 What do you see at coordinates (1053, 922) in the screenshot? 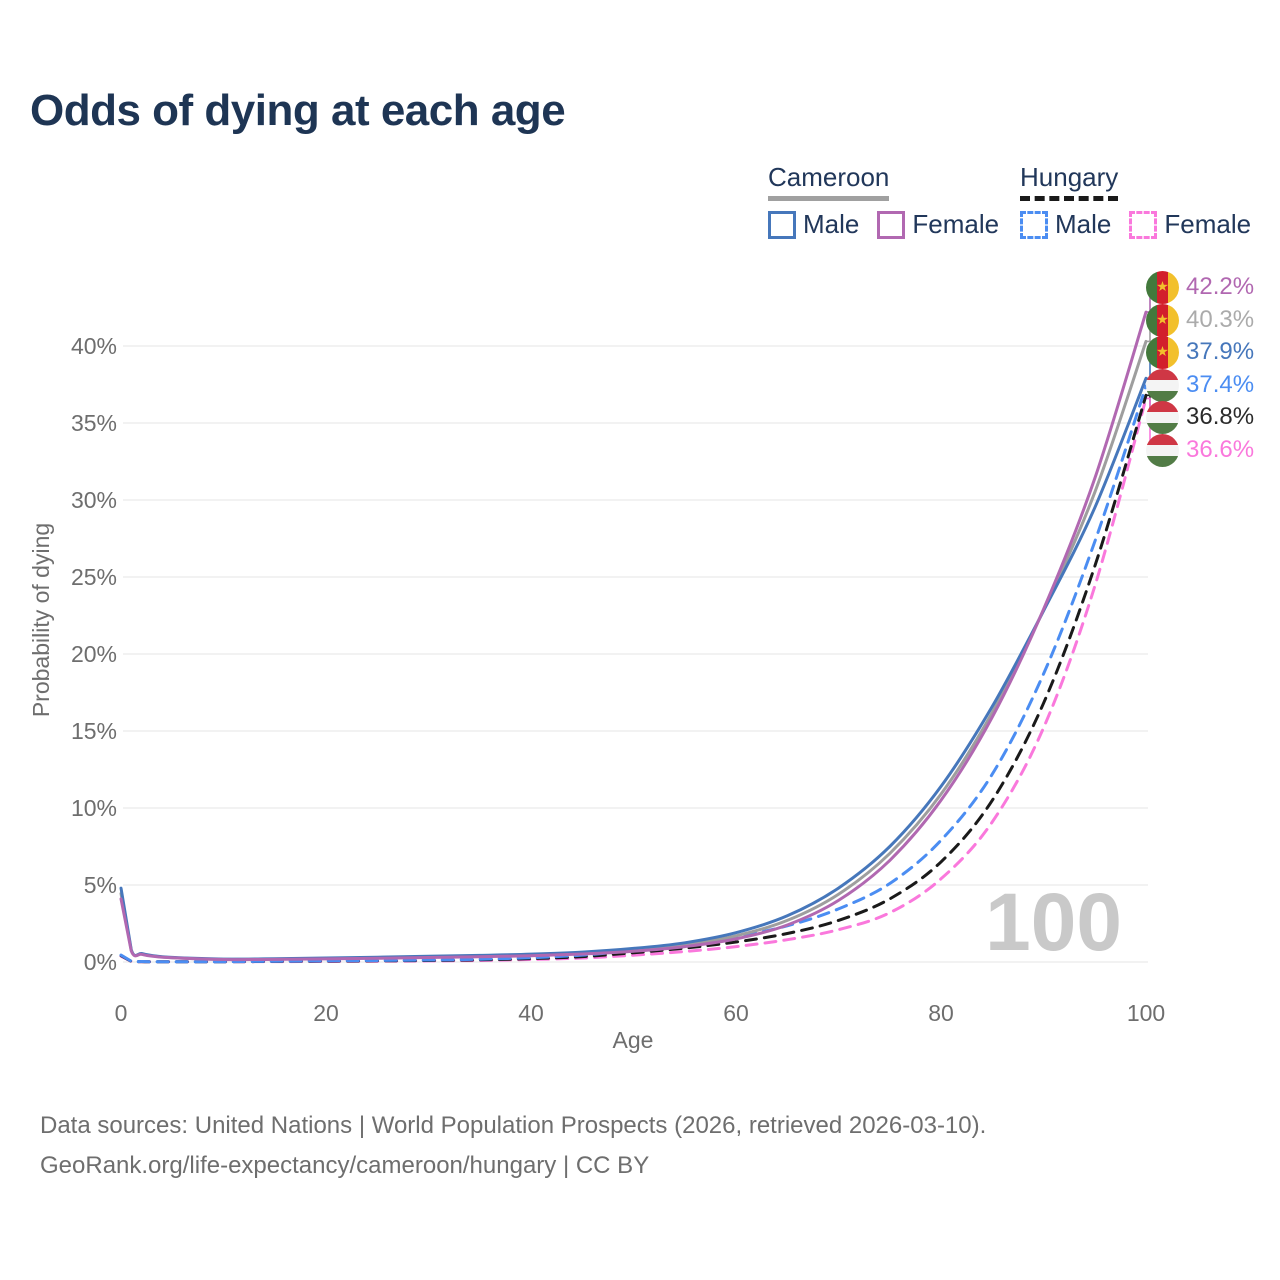
I see `age-counter-watermark: 100` at bounding box center [1053, 922].